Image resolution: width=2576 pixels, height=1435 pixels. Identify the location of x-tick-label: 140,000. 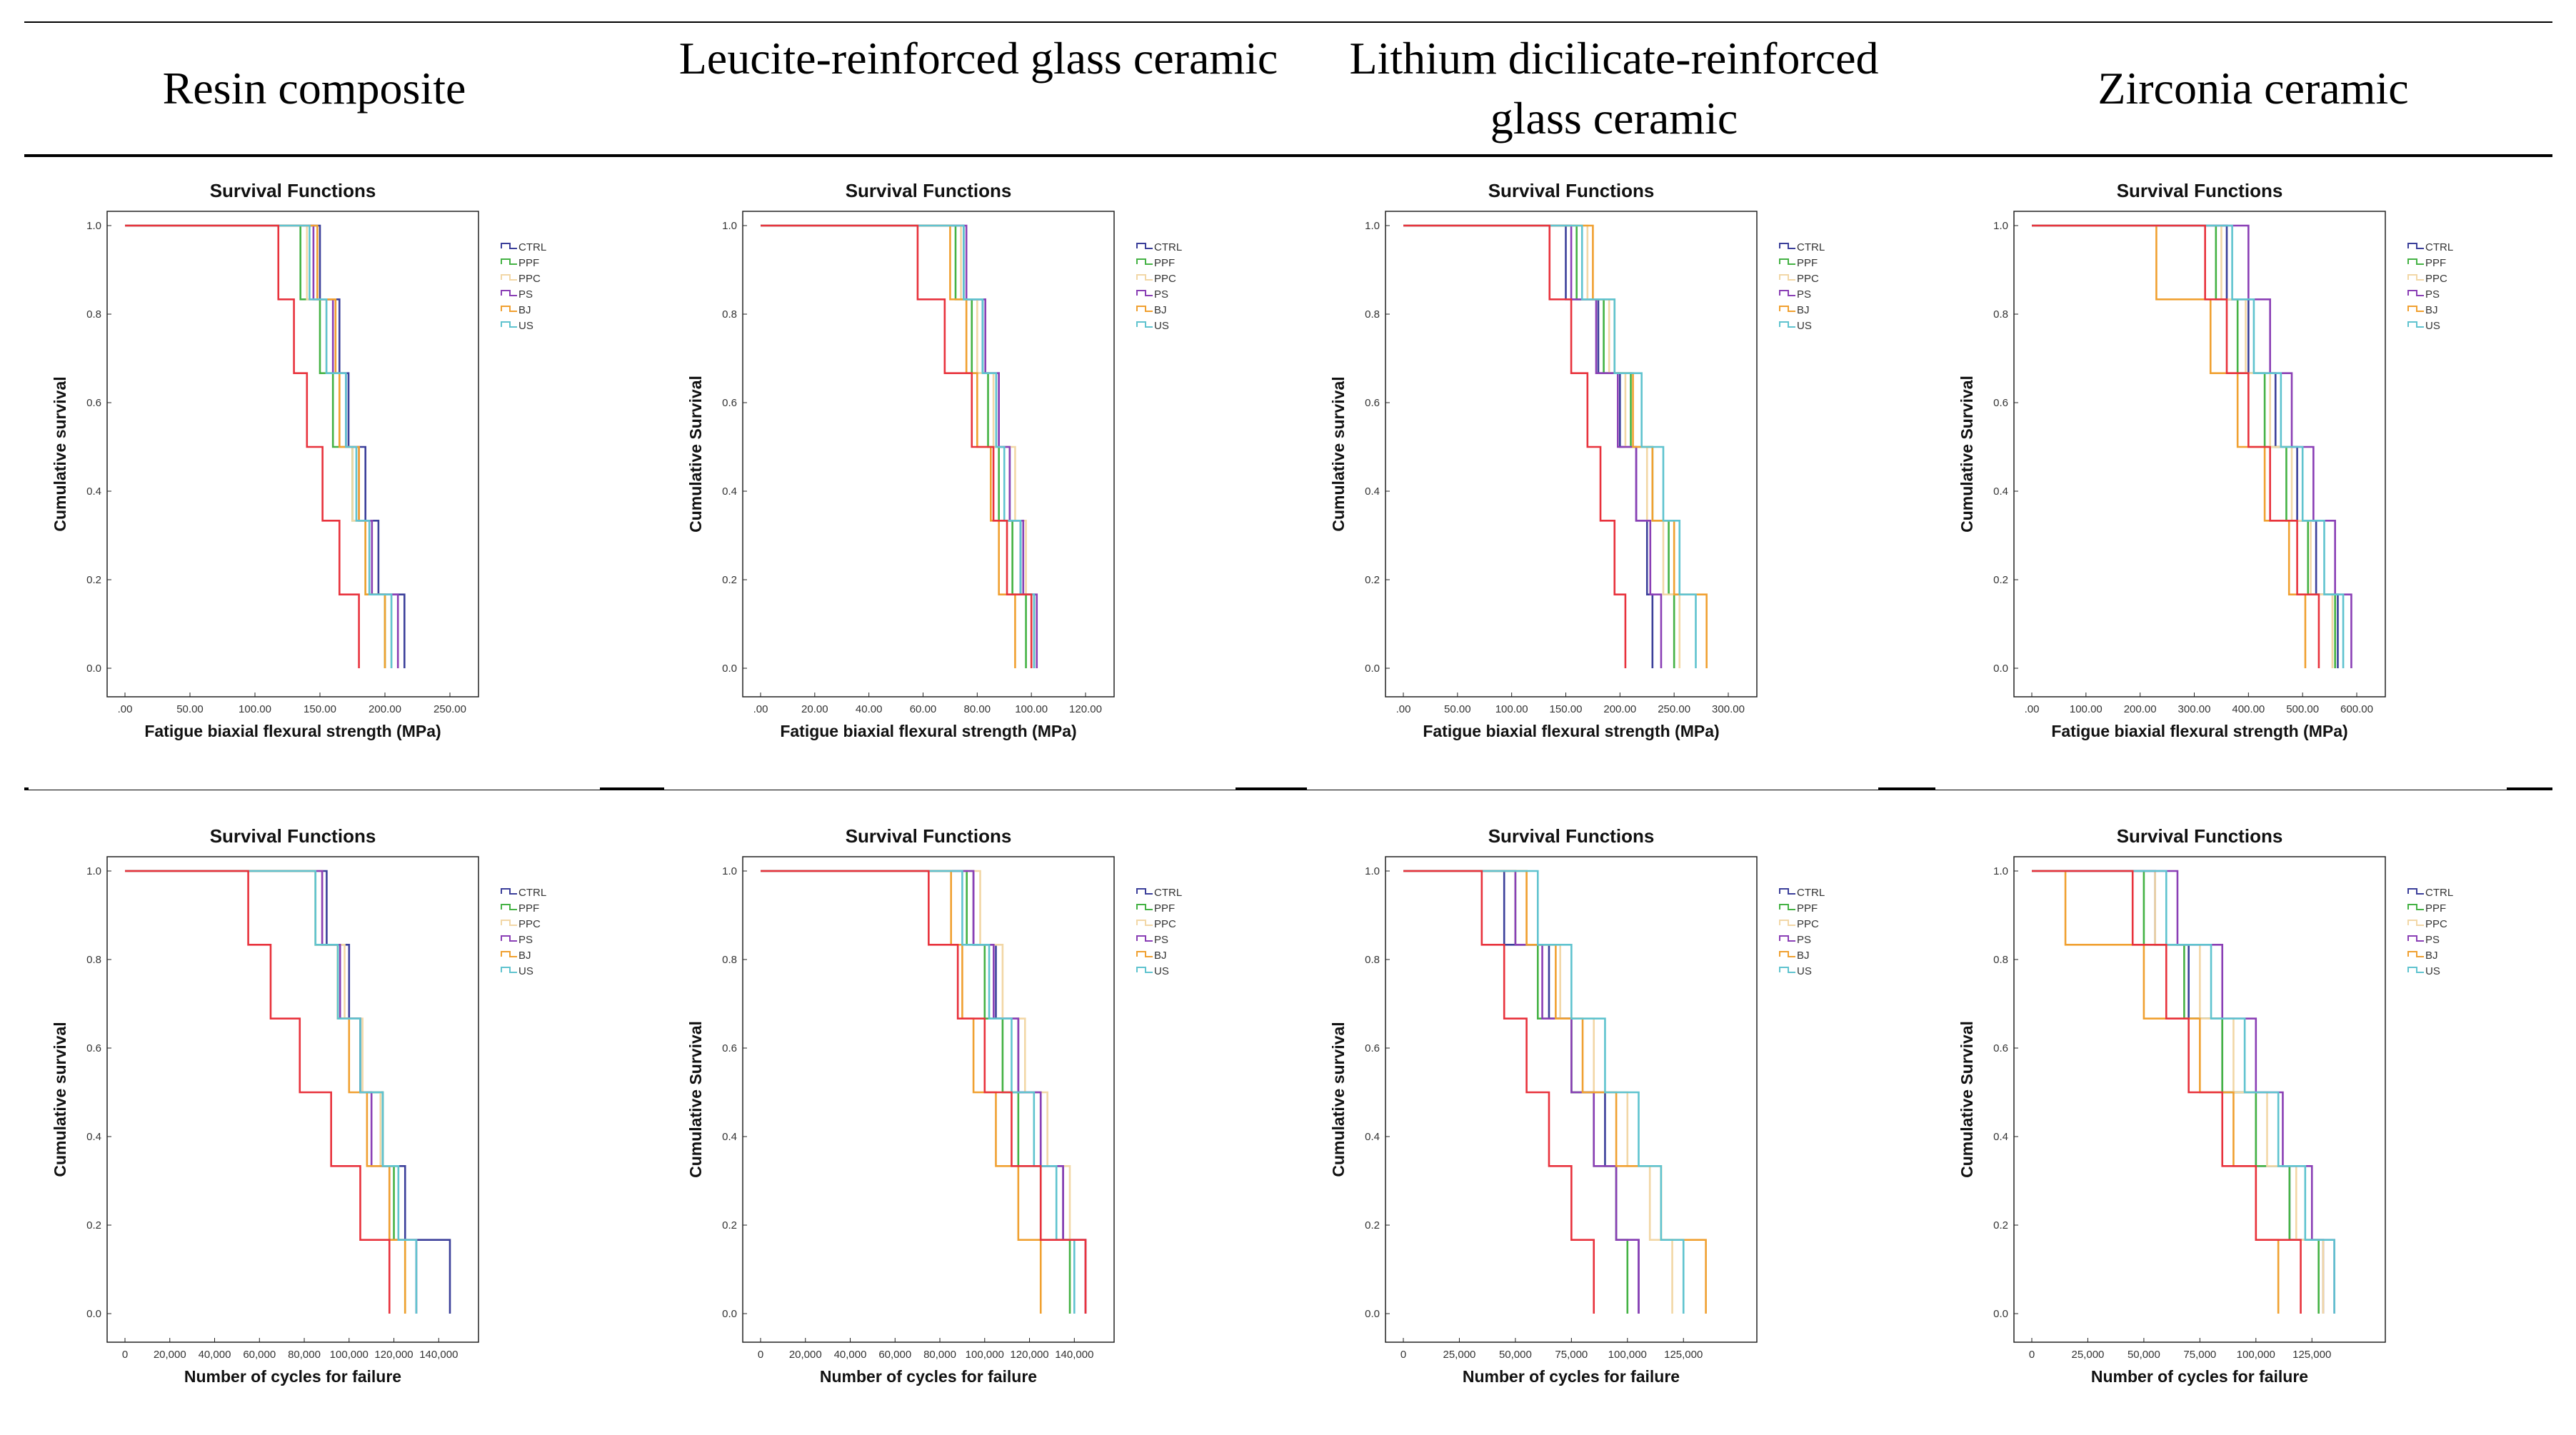
(438, 1355).